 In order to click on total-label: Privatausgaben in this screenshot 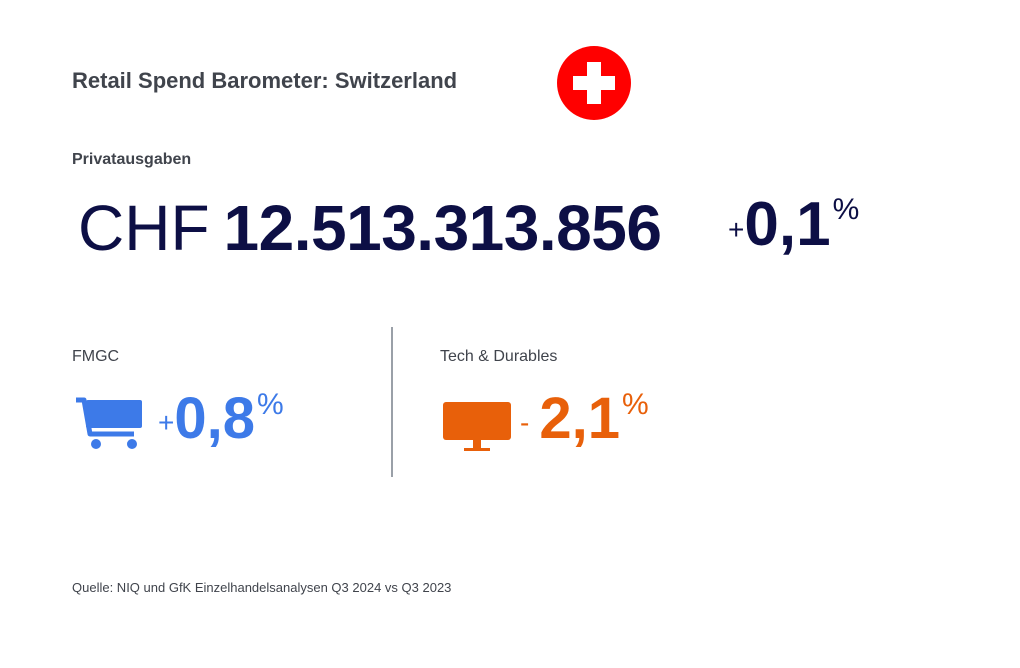, I will do `click(132, 159)`.